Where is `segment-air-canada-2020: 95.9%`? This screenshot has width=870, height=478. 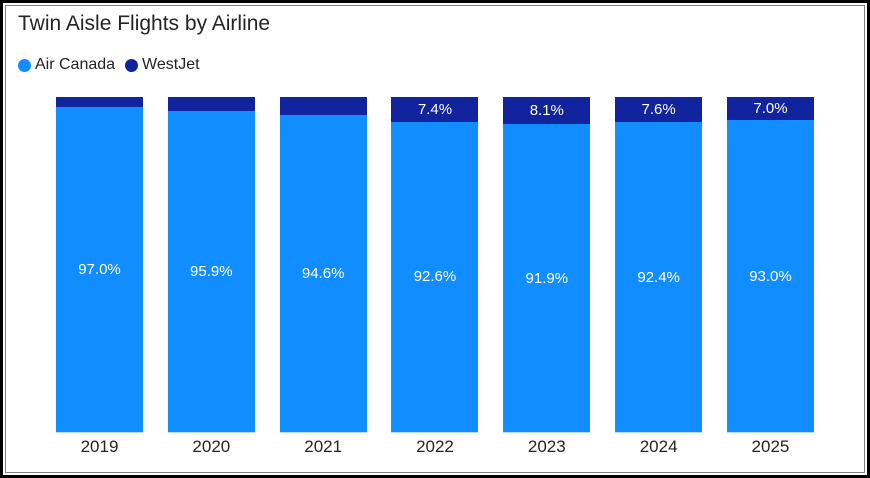 segment-air-canada-2020: 95.9% is located at coordinates (211, 271).